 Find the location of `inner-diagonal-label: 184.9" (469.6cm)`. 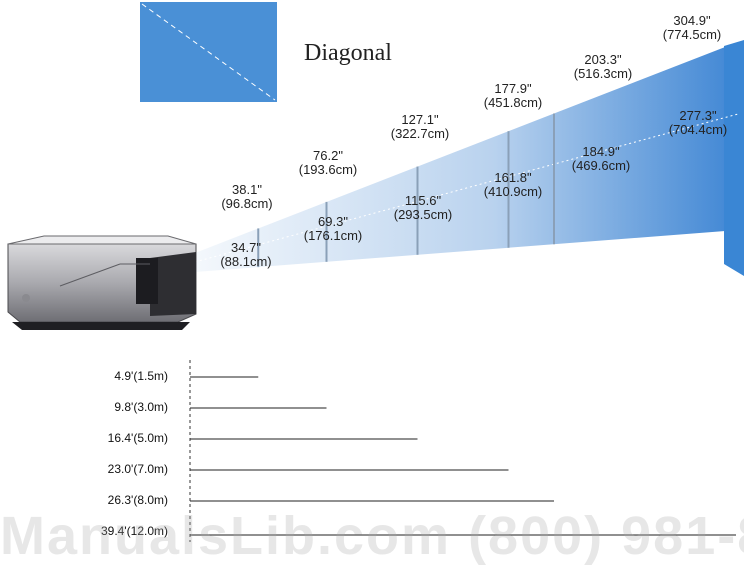

inner-diagonal-label: 184.9" (469.6cm) is located at coordinates (601, 158).